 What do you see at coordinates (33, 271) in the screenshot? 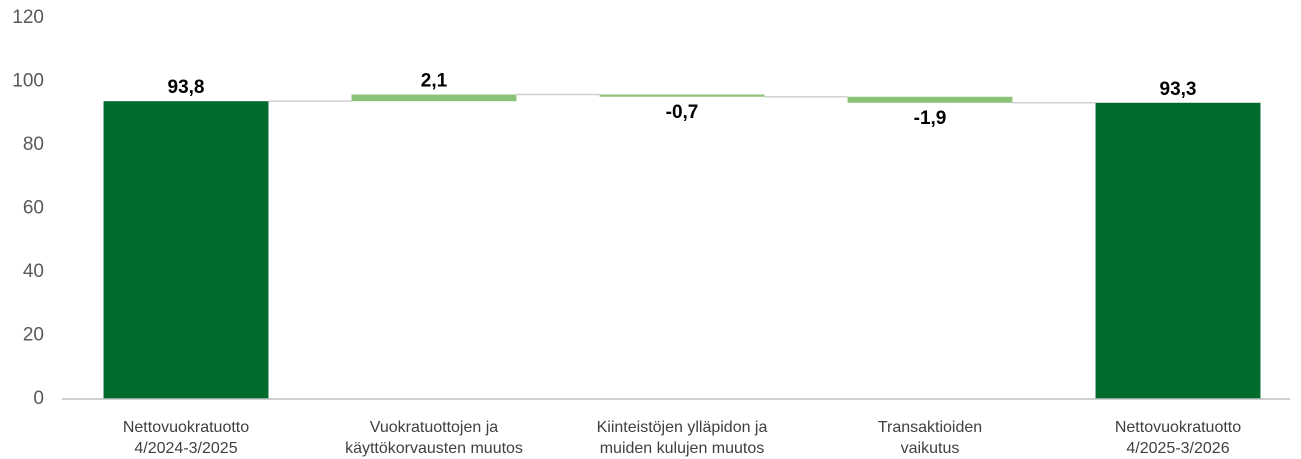
I see `y-tick-label: 40` at bounding box center [33, 271].